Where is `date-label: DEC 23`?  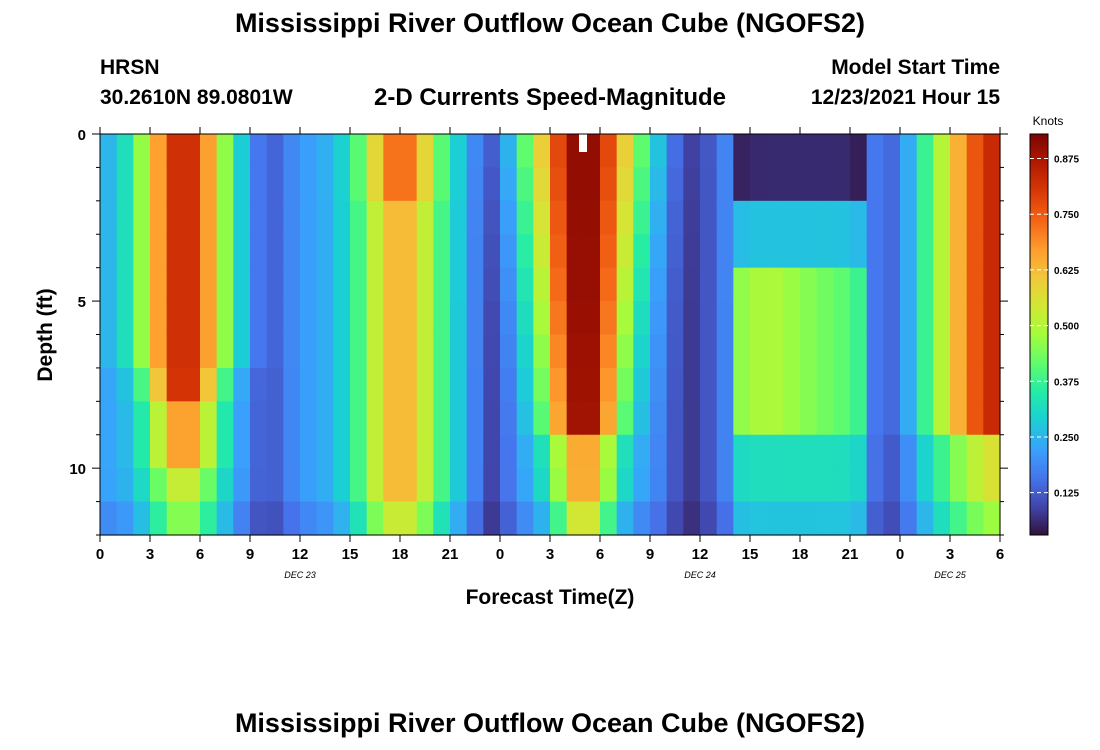
date-label: DEC 23 is located at coordinates (300, 575).